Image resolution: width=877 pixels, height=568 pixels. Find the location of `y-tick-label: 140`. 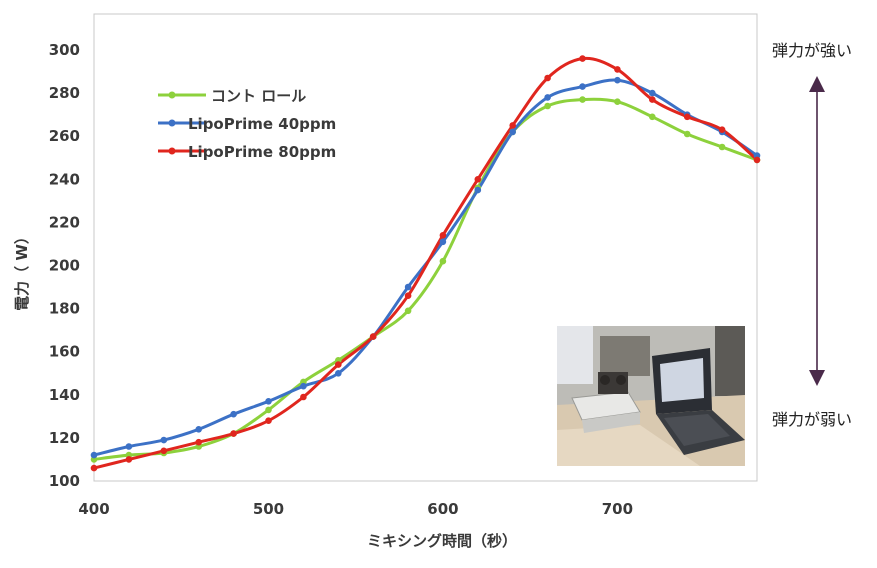

y-tick-label: 140 is located at coordinates (64, 395).